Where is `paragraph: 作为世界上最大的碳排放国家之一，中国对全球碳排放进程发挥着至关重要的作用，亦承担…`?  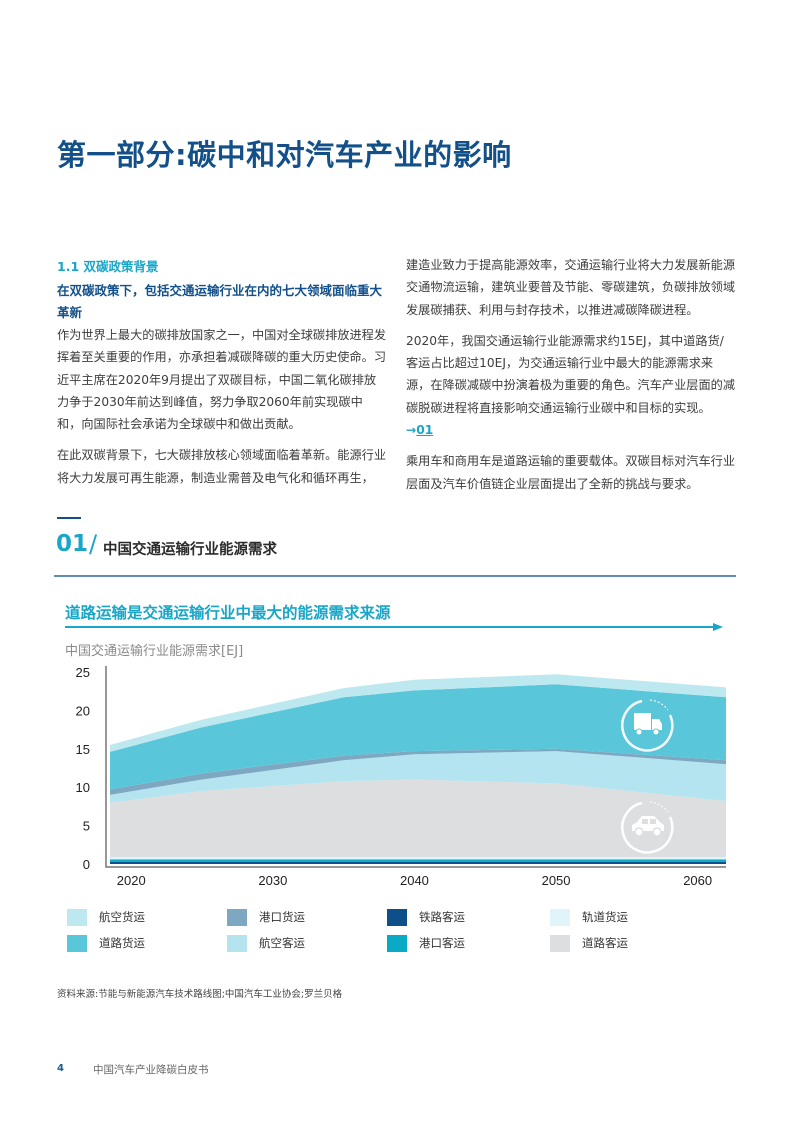 paragraph: 作为世界上最大的碳排放国家之一，中国对全球碳排放进程发挥着至关重要的作用，亦承担… is located at coordinates (222, 380).